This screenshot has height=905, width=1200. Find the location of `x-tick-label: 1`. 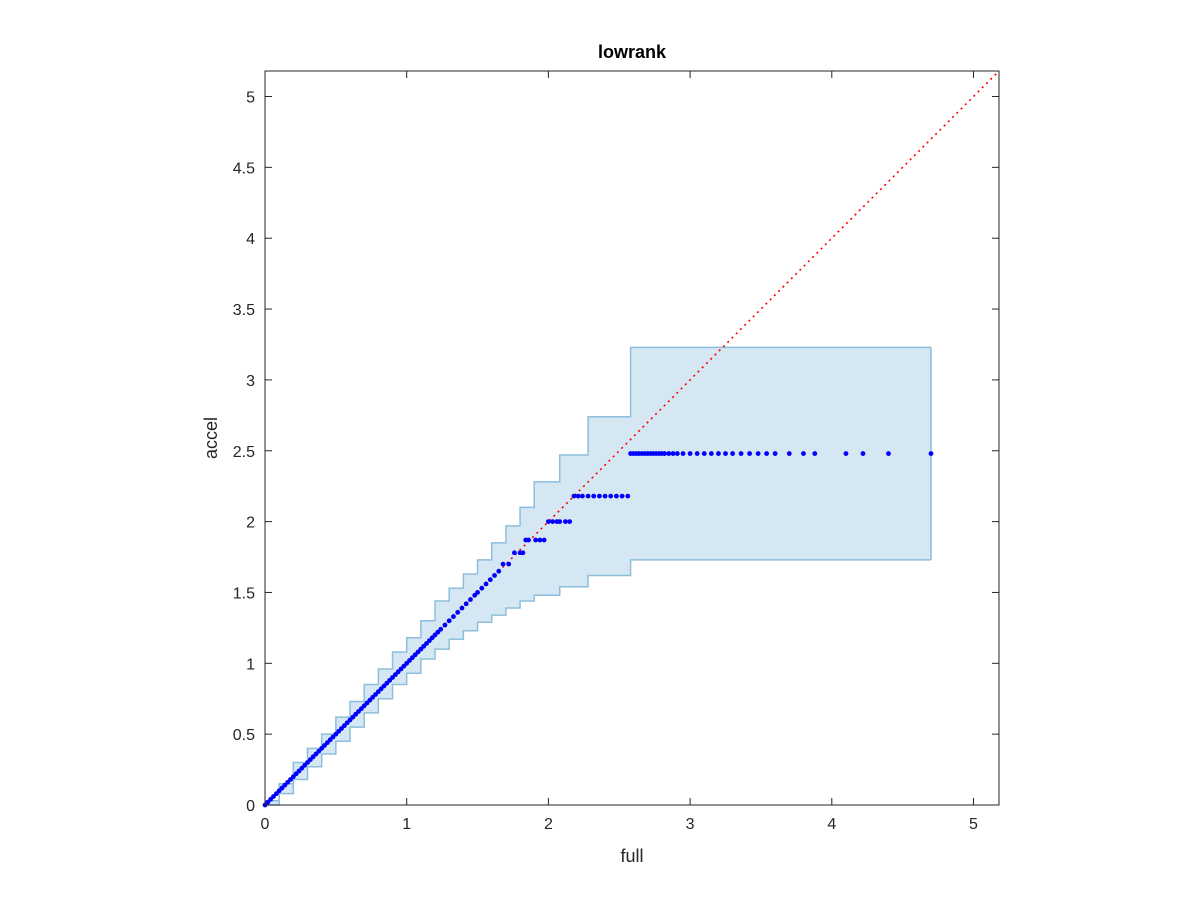

x-tick-label: 1 is located at coordinates (406, 824).